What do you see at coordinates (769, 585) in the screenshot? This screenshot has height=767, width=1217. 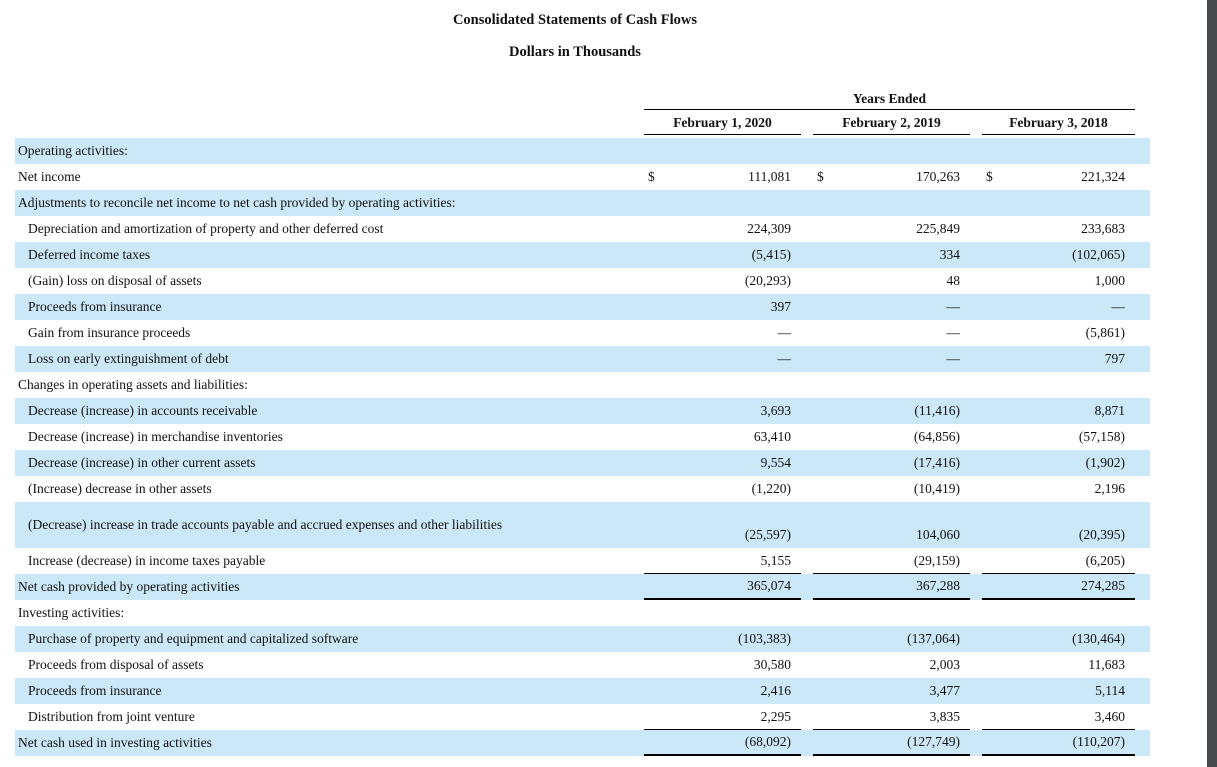 I see `cell-value: 365,074` at bounding box center [769, 585].